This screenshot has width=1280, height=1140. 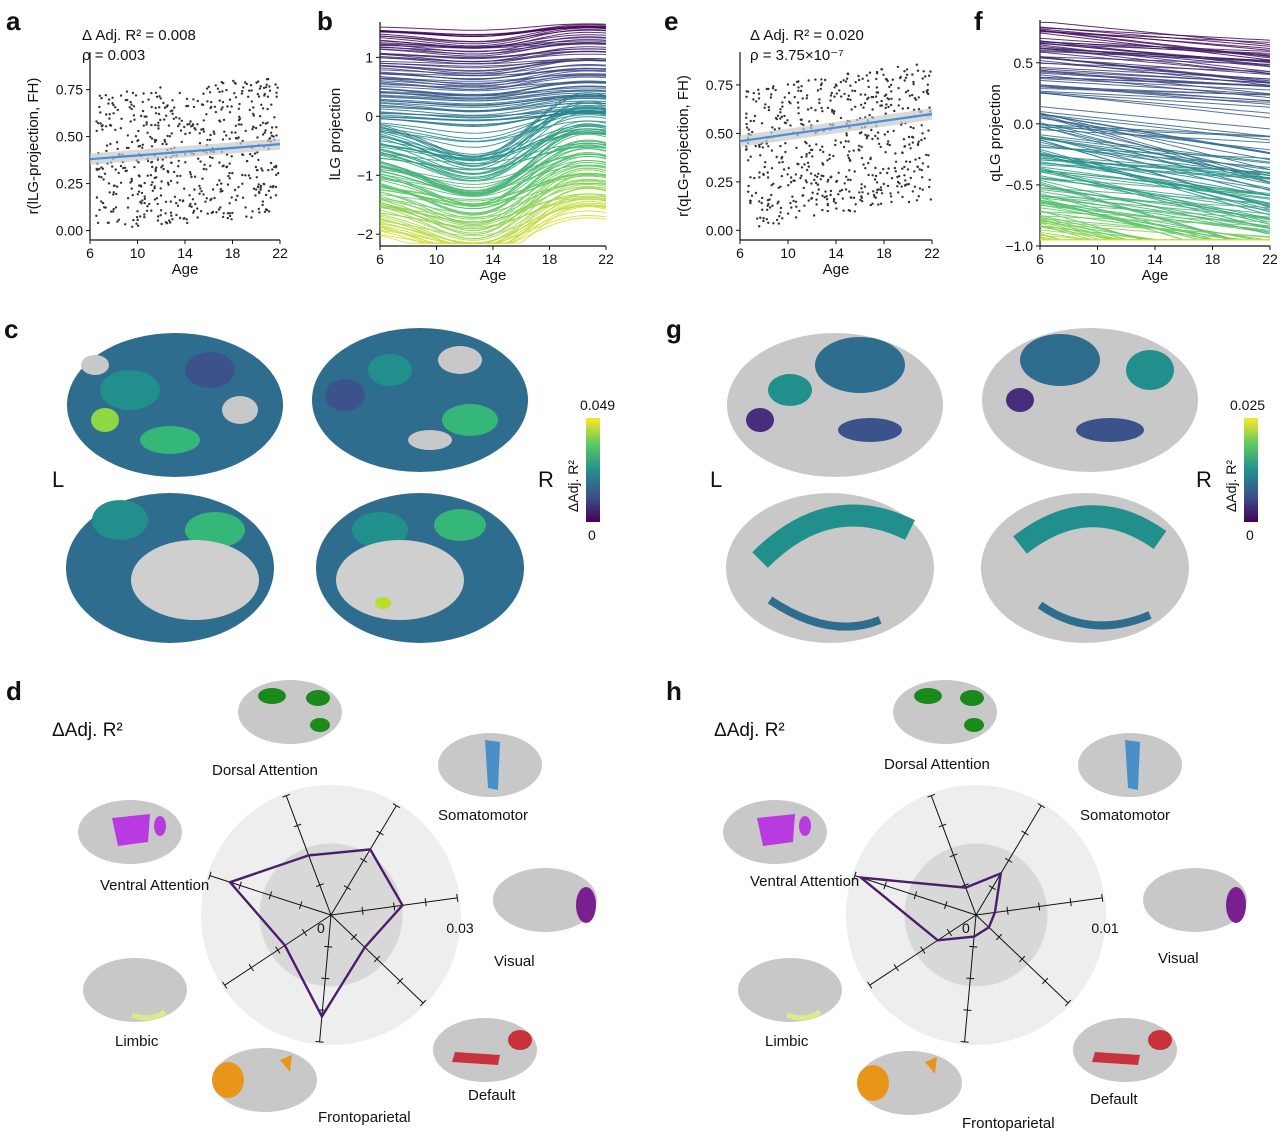 What do you see at coordinates (335, 134) in the screenshot?
I see `y-axis-title: lLG projection` at bounding box center [335, 134].